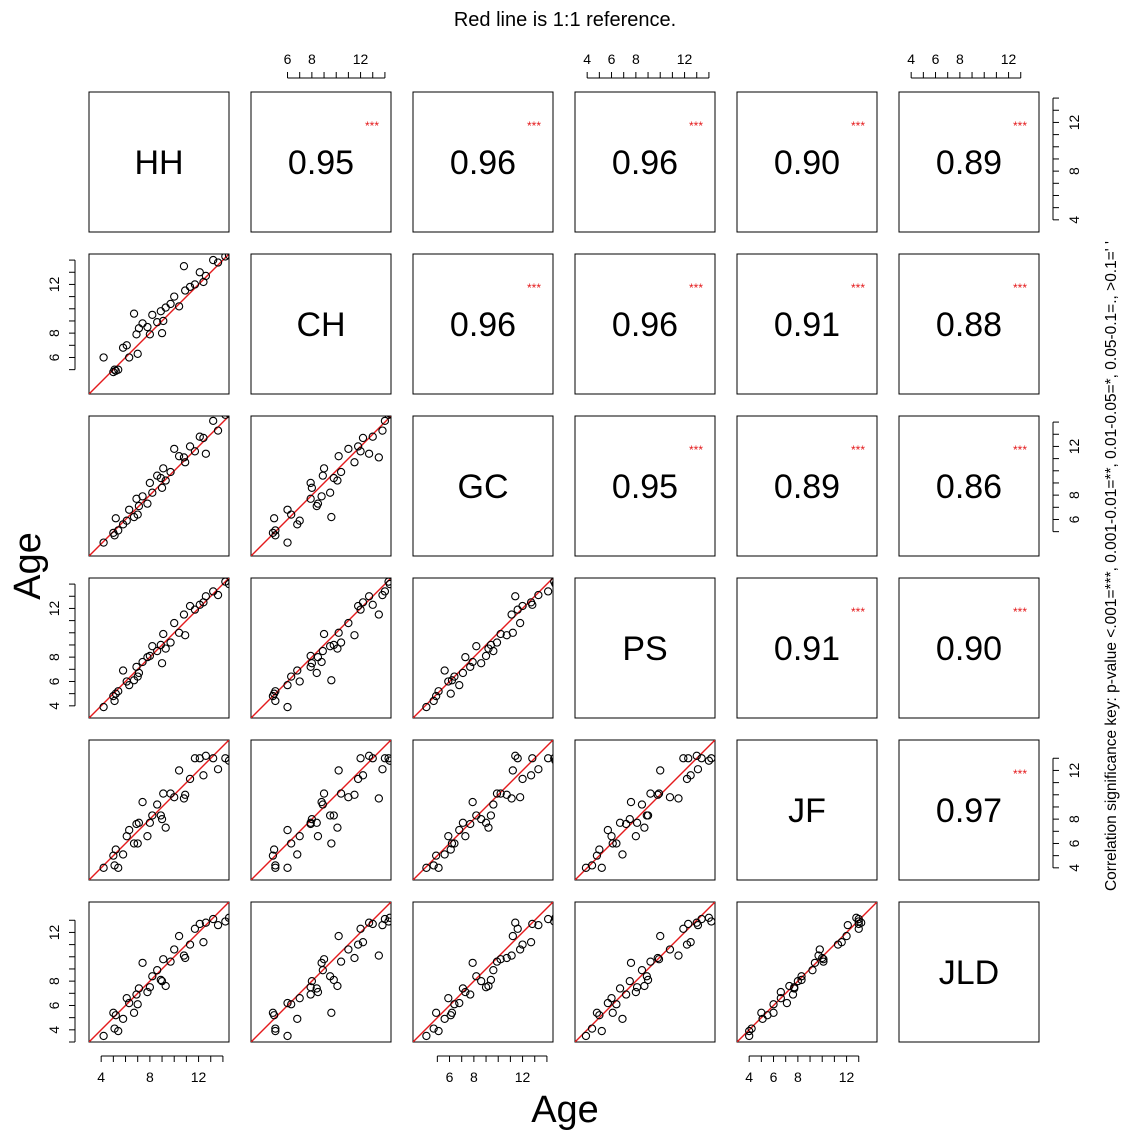 The height and width of the screenshot is (1131, 1127). What do you see at coordinates (645, 487) in the screenshot?
I see `correlation-value: 0.95` at bounding box center [645, 487].